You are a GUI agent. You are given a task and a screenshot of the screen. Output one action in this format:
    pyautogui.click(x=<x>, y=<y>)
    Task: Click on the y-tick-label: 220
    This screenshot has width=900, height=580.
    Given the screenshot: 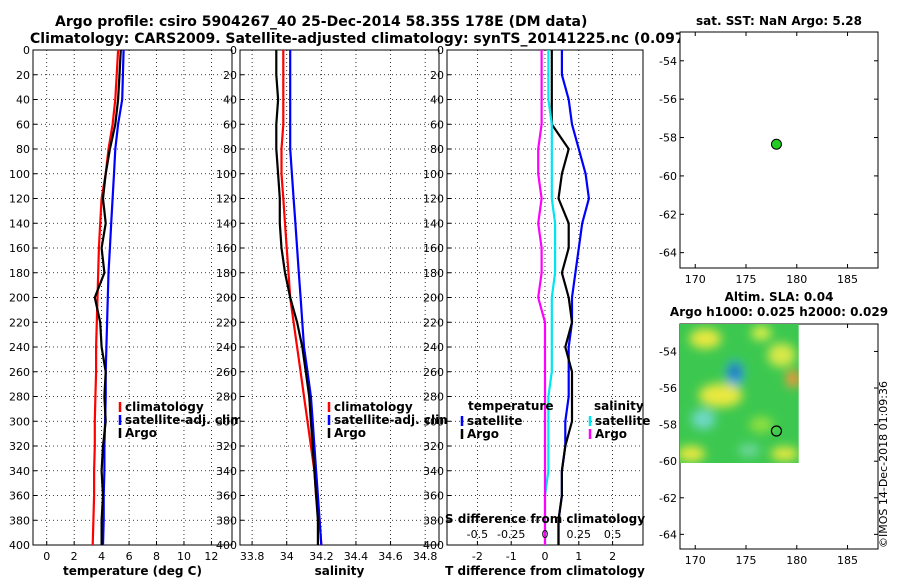 What is the action you would take?
    pyautogui.click(x=433, y=322)
    